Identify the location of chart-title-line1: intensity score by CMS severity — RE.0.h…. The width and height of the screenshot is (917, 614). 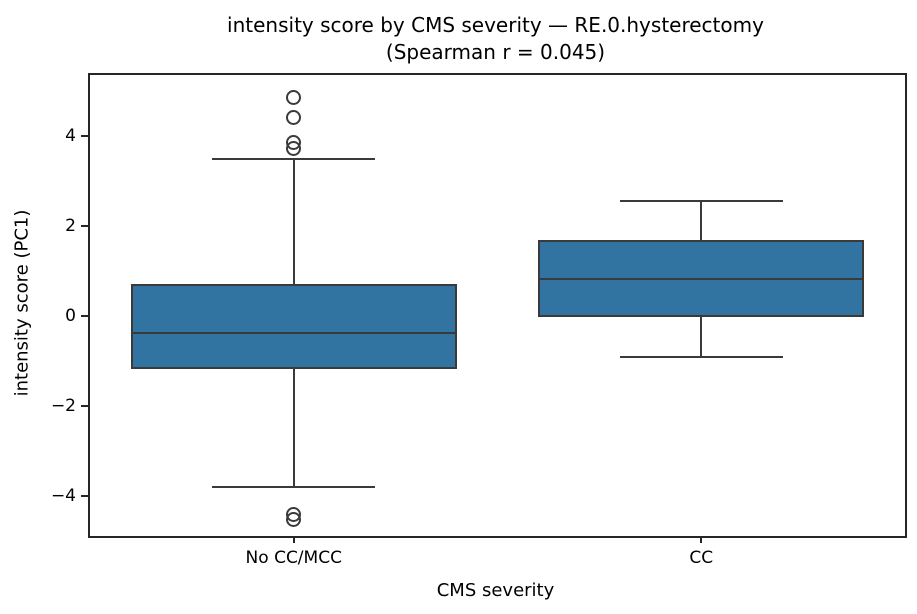
(495, 25).